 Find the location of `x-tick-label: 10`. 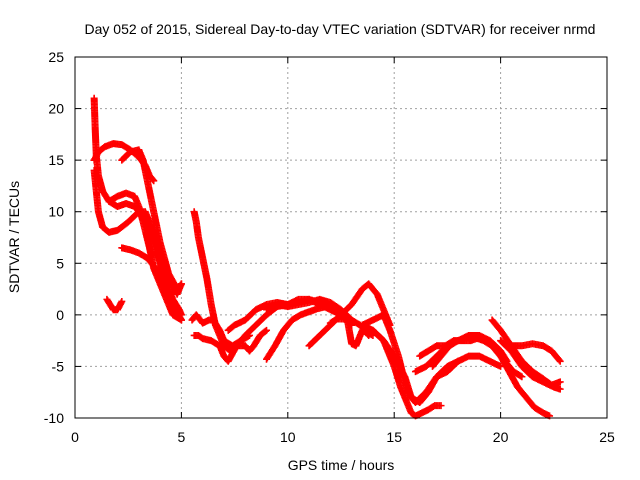

x-tick-label: 10 is located at coordinates (288, 437).